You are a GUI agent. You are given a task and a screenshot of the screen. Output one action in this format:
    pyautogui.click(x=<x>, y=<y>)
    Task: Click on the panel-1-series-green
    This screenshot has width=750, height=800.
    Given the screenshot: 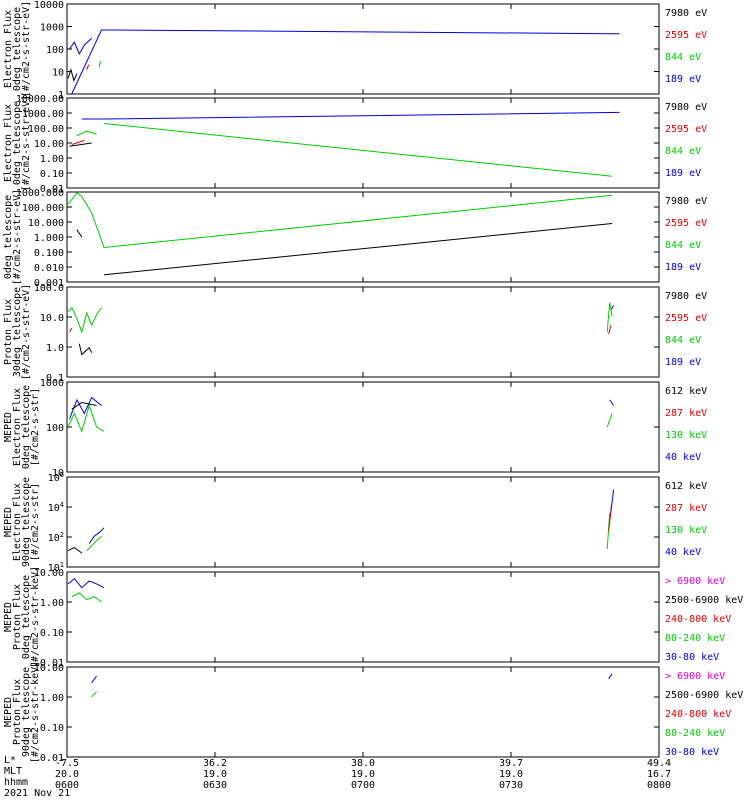 What is the action you would take?
    pyautogui.click(x=99, y=64)
    